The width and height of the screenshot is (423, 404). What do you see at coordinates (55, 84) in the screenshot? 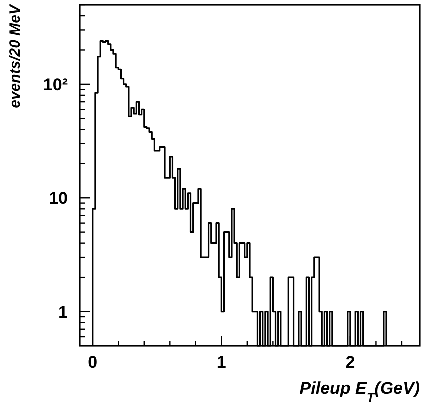
I see `y-tick-label: 10²` at bounding box center [55, 84].